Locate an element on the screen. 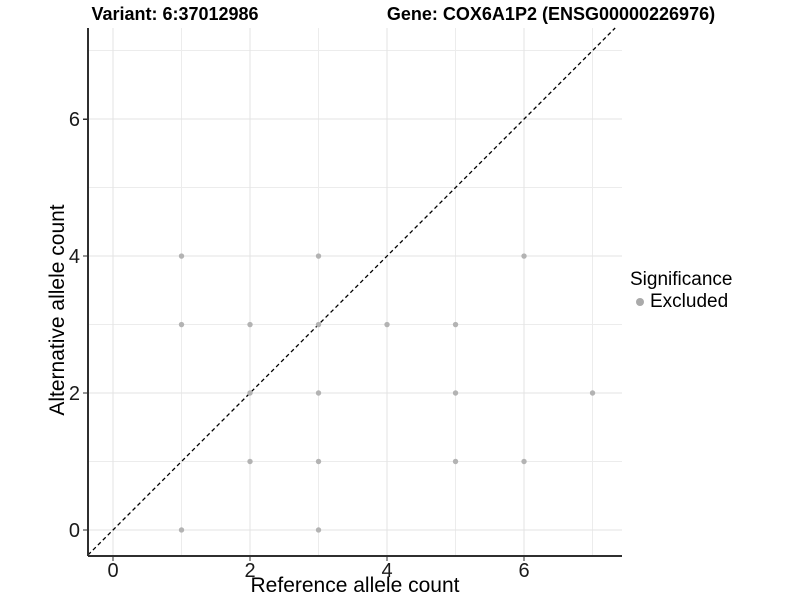 This screenshot has width=800, height=600. legend-item-label: Excluded is located at coordinates (689, 301).